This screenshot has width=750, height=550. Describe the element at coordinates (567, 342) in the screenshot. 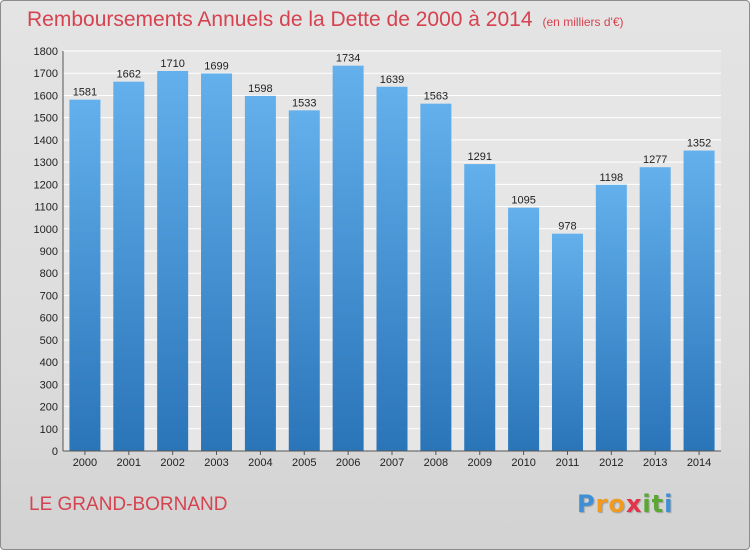

I see `bar-2011` at that location.